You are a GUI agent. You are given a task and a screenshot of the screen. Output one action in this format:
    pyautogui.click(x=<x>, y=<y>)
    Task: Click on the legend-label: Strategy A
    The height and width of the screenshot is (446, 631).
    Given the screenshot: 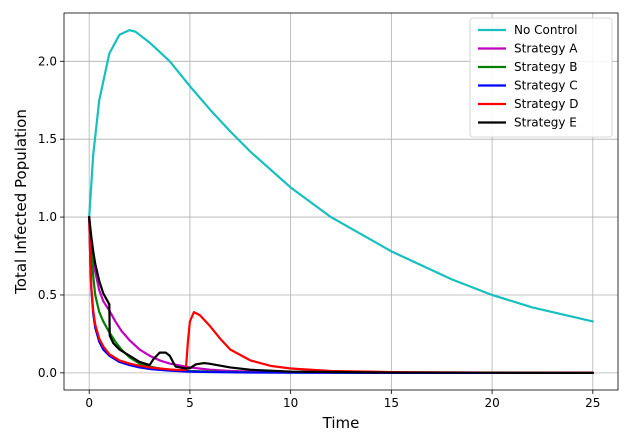 What is the action you would take?
    pyautogui.click(x=546, y=49)
    